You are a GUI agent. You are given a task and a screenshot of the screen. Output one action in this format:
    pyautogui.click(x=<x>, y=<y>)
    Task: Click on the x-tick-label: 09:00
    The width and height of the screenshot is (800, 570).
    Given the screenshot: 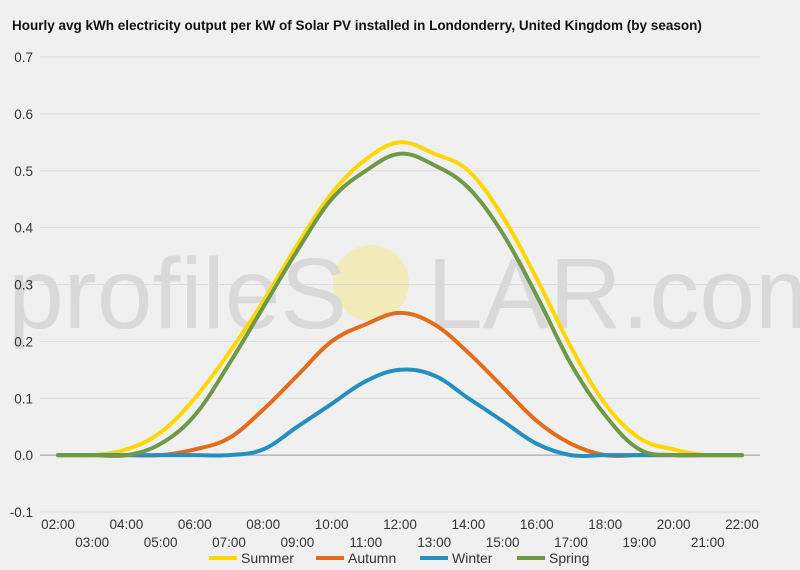 What is the action you would take?
    pyautogui.click(x=298, y=542)
    